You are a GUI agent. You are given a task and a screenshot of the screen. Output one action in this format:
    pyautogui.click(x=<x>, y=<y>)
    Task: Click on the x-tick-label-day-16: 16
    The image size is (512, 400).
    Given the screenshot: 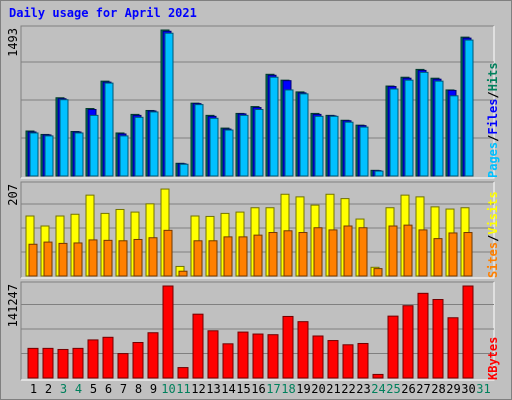 What is the action you would take?
    pyautogui.click(x=258, y=389)
    